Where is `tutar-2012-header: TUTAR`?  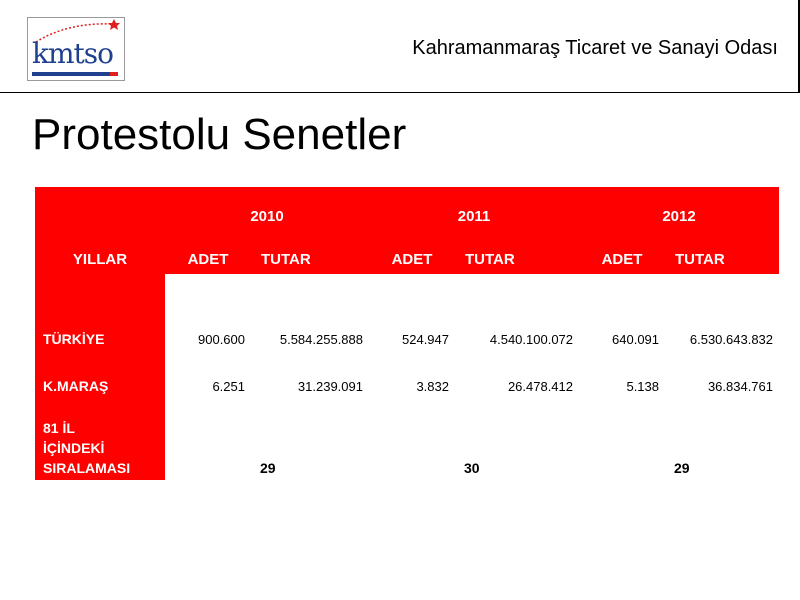 tutar-2012-header: TUTAR is located at coordinates (722, 259).